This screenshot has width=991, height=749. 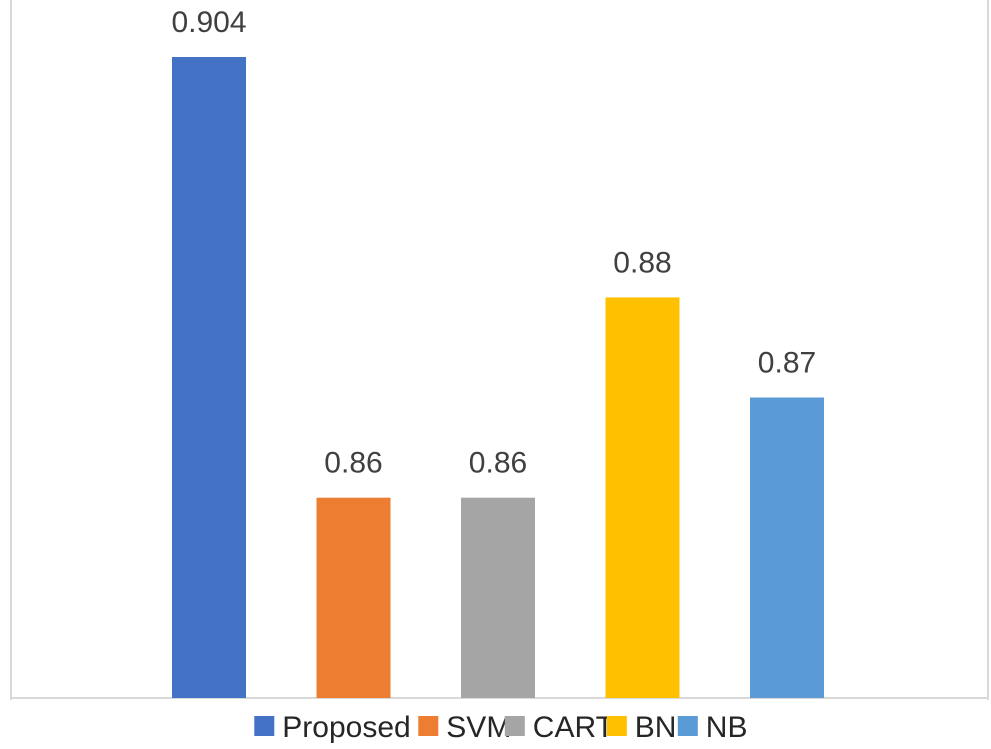 I want to click on data-label-nb: 0.87, so click(x=787, y=363).